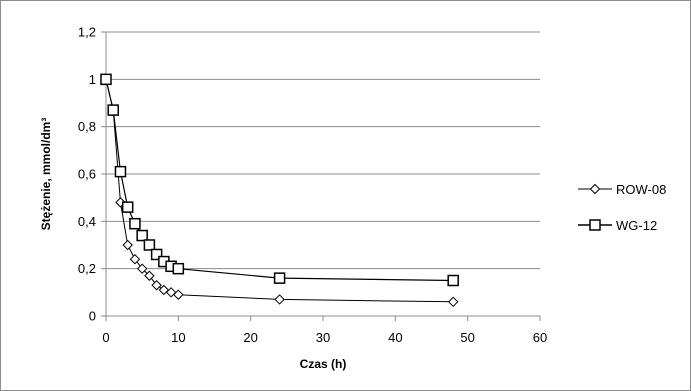  I want to click on y-tick-labels: 0 0,2 0,4 0,6 0,8 1 1,2, so click(87, 174).